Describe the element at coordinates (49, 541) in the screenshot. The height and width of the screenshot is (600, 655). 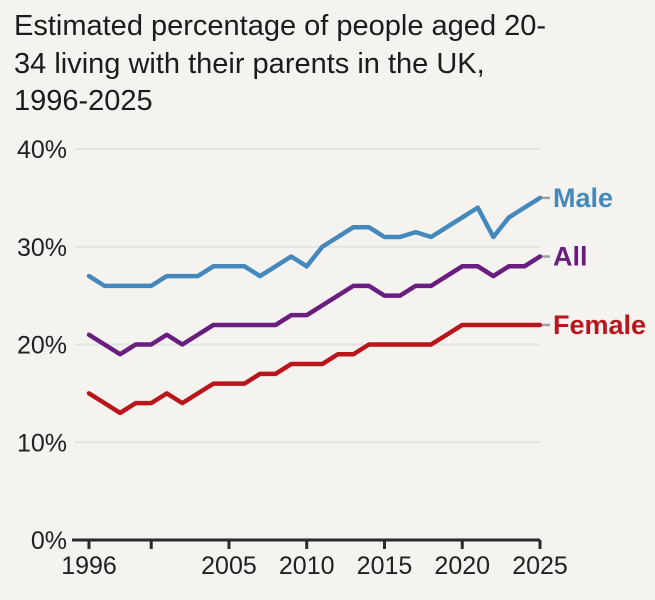
I see `y-tick-label: 0%` at that location.